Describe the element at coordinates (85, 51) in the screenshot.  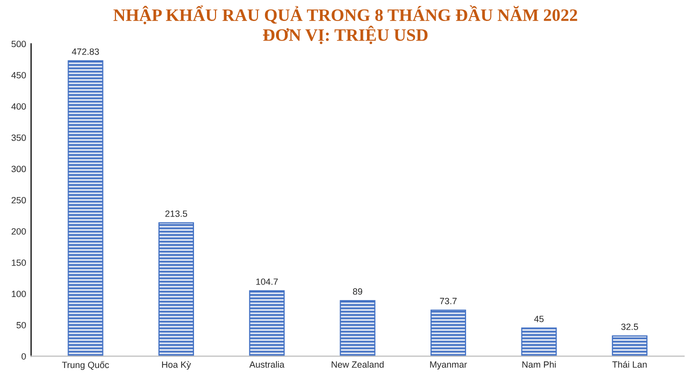
I see `data-label: 472.83` at that location.